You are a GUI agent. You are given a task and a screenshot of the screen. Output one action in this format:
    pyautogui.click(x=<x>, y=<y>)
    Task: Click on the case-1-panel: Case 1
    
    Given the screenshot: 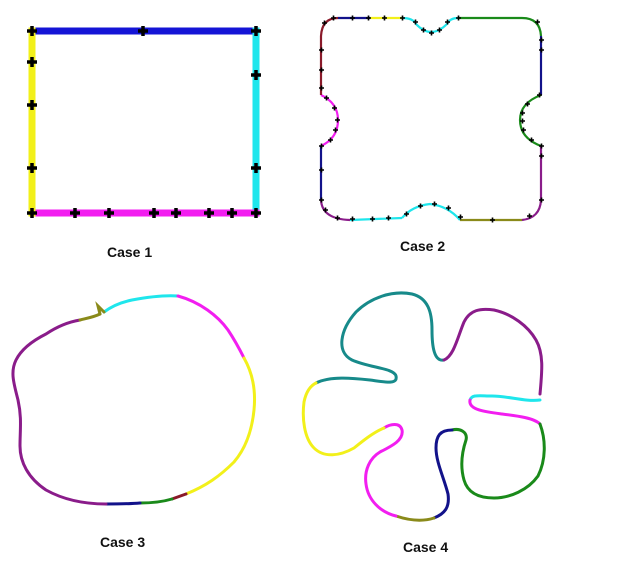 What is the action you would take?
    pyautogui.click(x=144, y=143)
    